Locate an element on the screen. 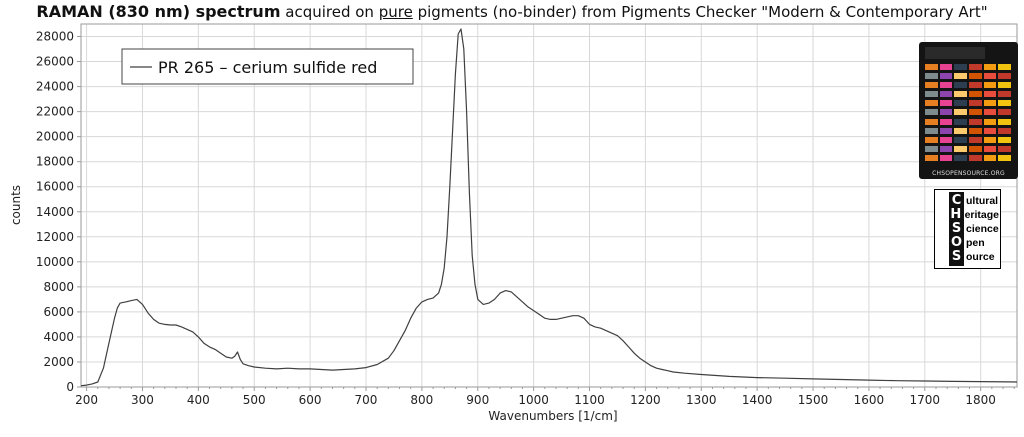 The width and height of the screenshot is (1024, 437). title-pre: acquired on is located at coordinates (329, 12).